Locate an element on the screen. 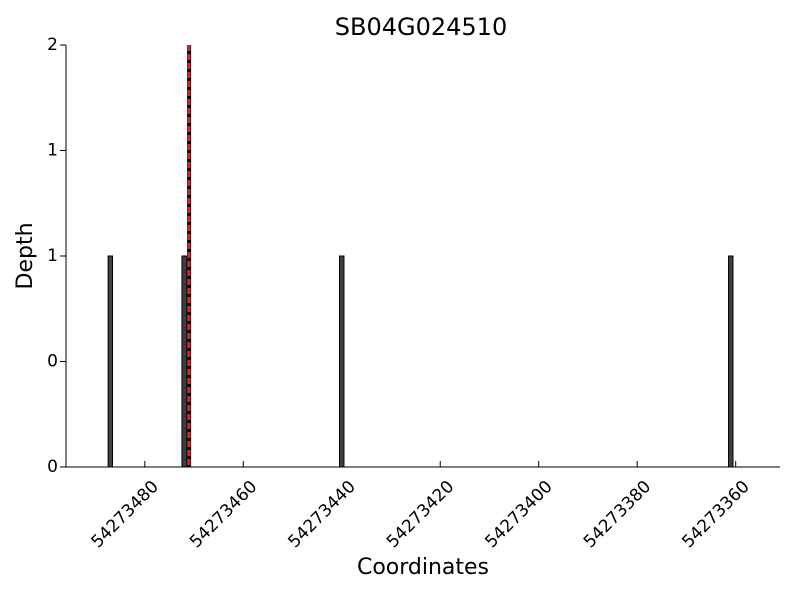 The height and width of the screenshot is (600, 800). y-tick-label: 2 is located at coordinates (52, 45).